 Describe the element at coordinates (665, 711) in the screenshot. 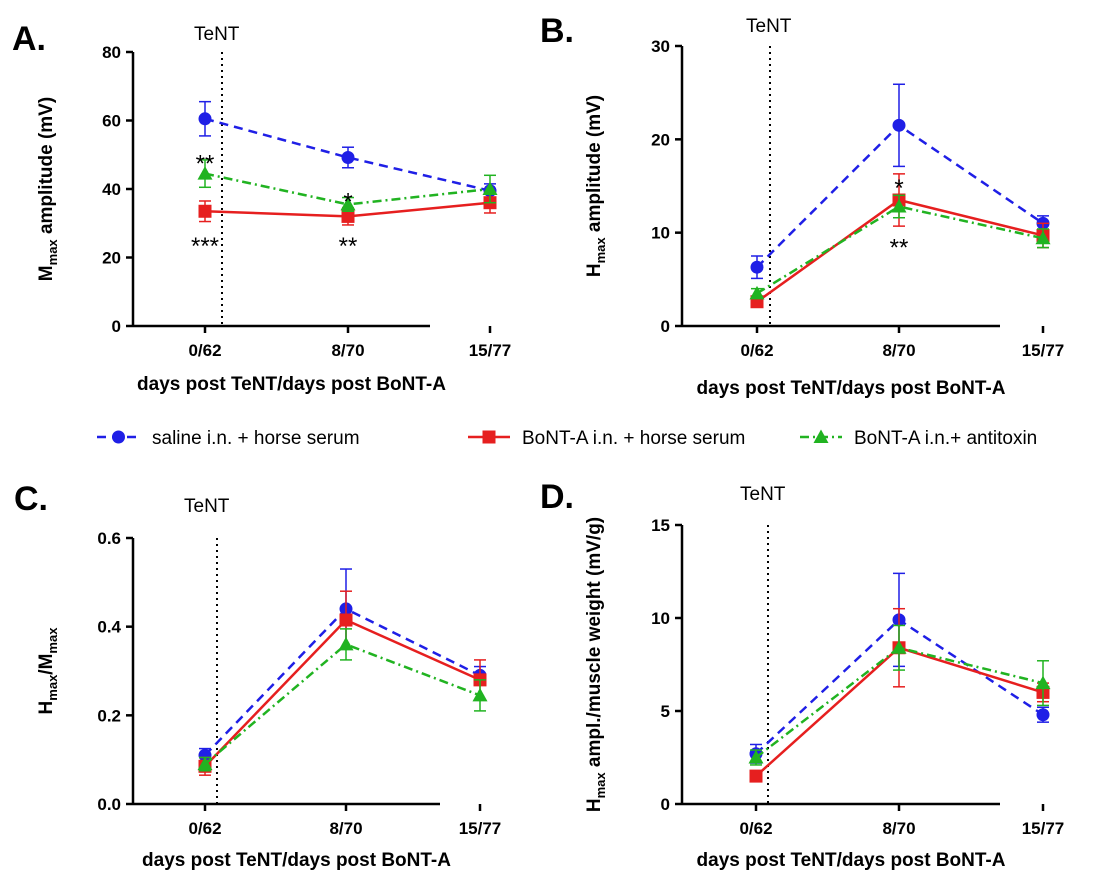

I see `y-tick-label: 5` at that location.